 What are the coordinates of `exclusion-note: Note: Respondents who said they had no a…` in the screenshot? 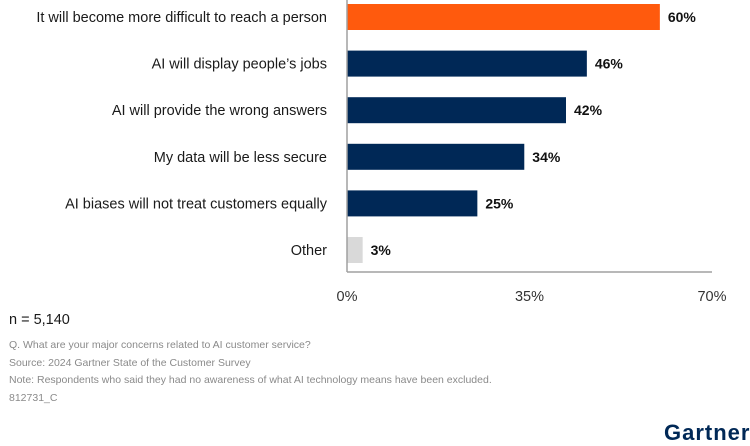 It's located at (250, 380).